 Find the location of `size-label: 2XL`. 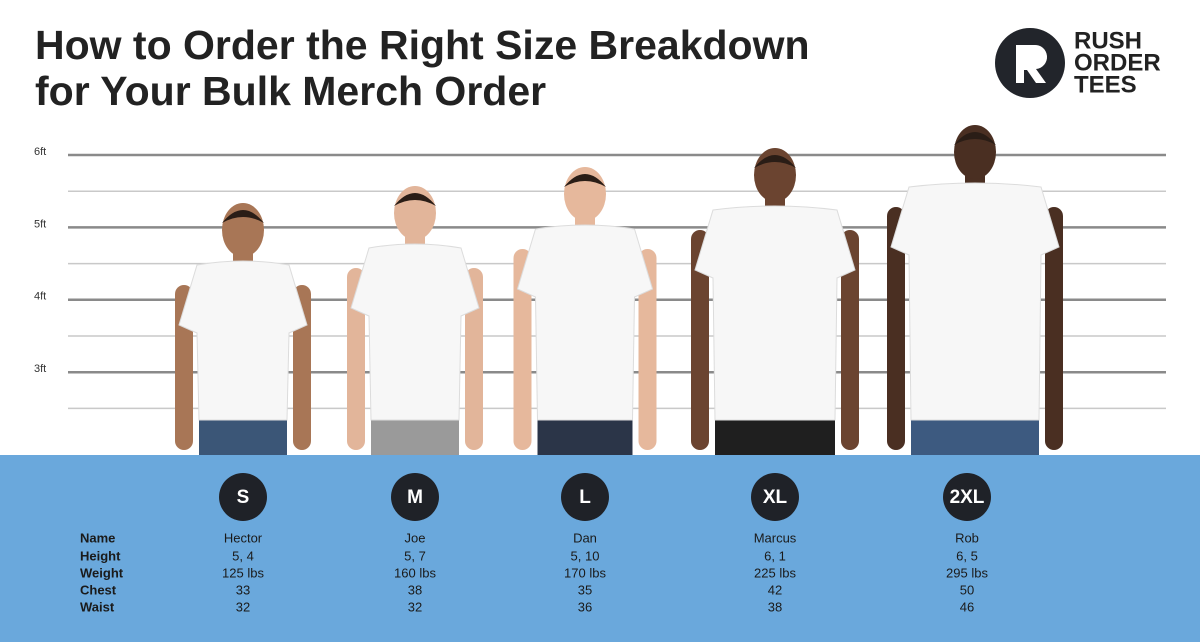

size-label: 2XL is located at coordinates (967, 497).